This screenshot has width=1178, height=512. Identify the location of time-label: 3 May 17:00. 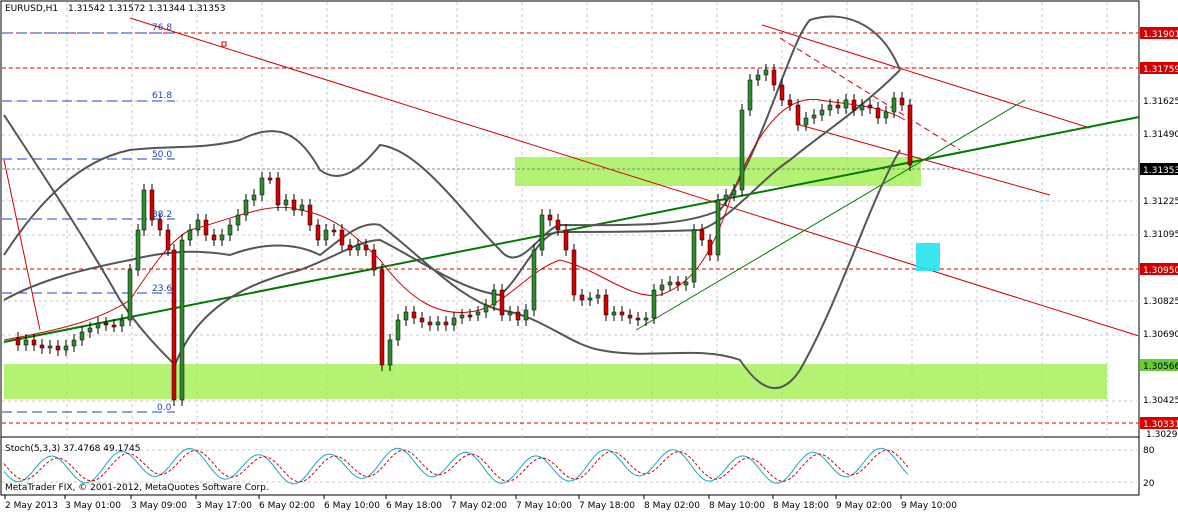
(224, 506).